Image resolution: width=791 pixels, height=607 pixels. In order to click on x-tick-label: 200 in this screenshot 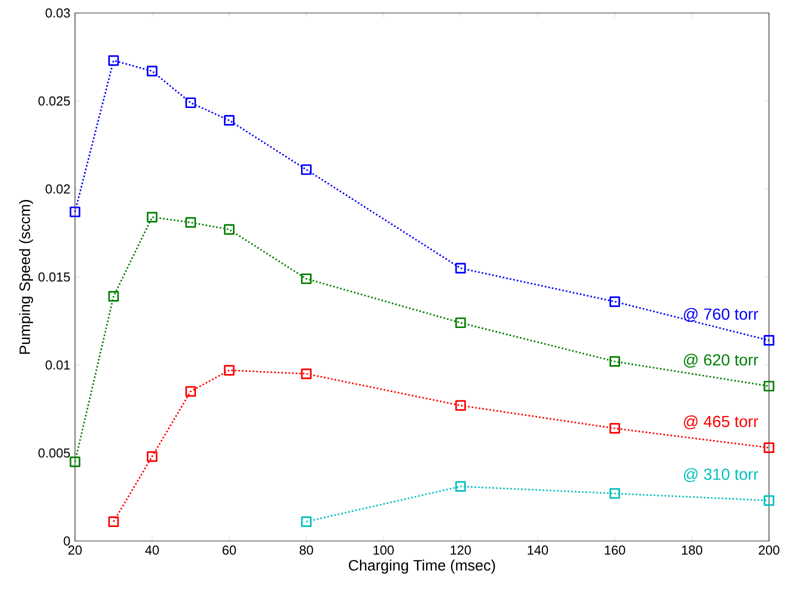, I will do `click(769, 550)`.